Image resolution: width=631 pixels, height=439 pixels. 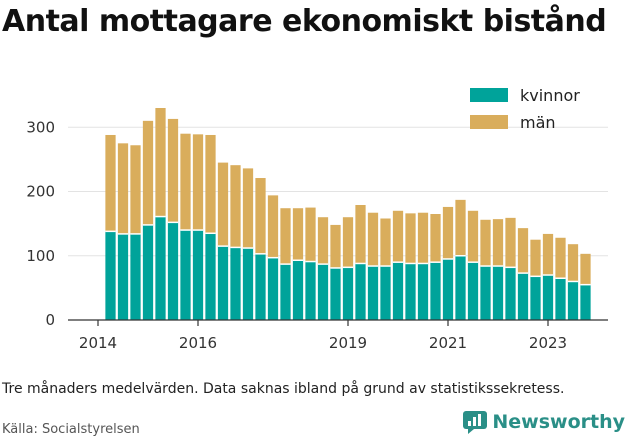 What do you see at coordinates (50, 320) in the screenshot?
I see `y-tick-label: 0` at bounding box center [50, 320].